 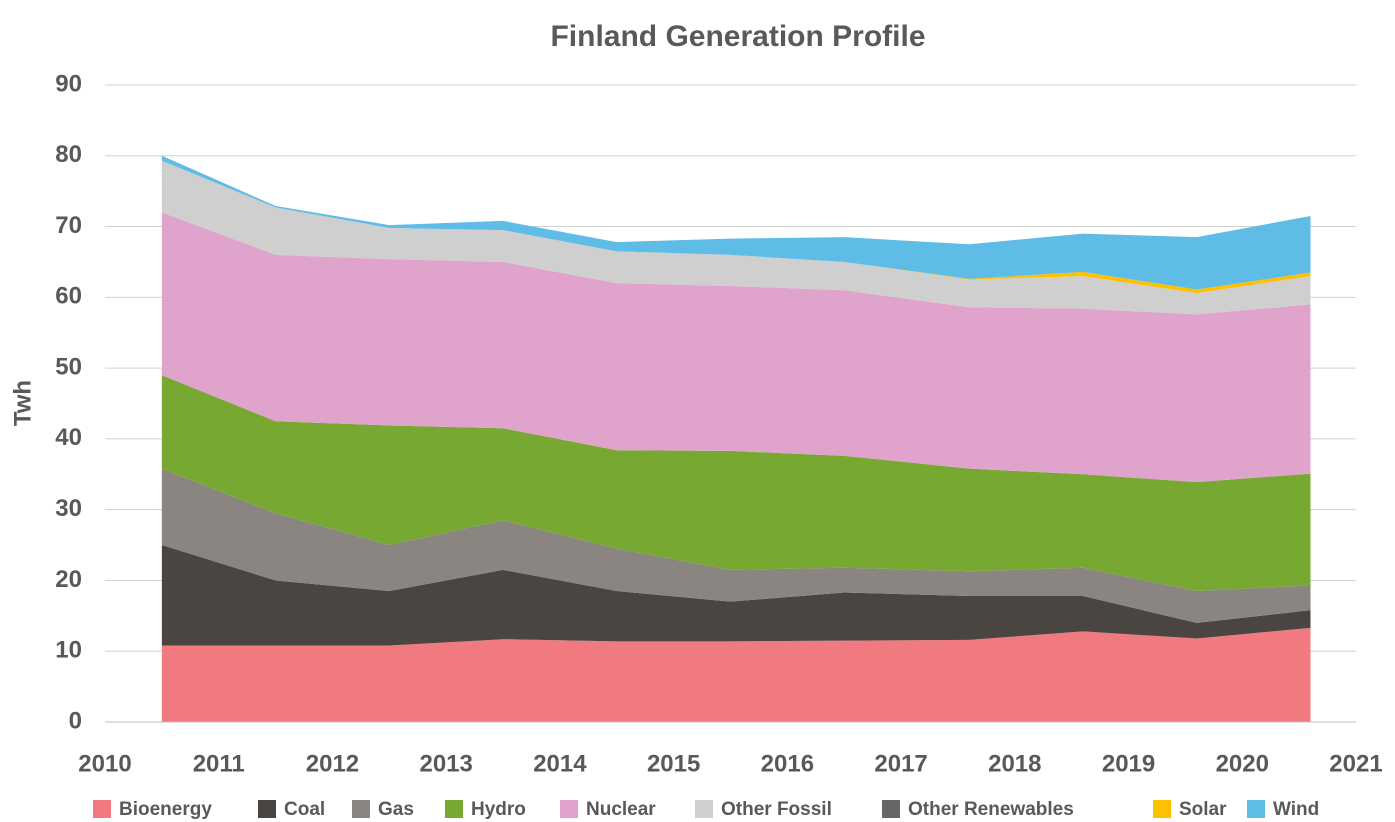 I want to click on x-tick-label: 2011, so click(x=219, y=763).